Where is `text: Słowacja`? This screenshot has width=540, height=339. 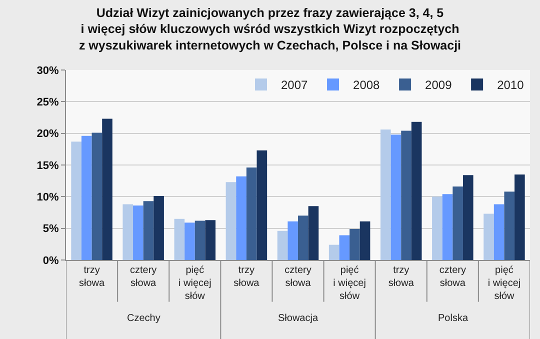 text: Słowacja is located at coordinates (298, 318).